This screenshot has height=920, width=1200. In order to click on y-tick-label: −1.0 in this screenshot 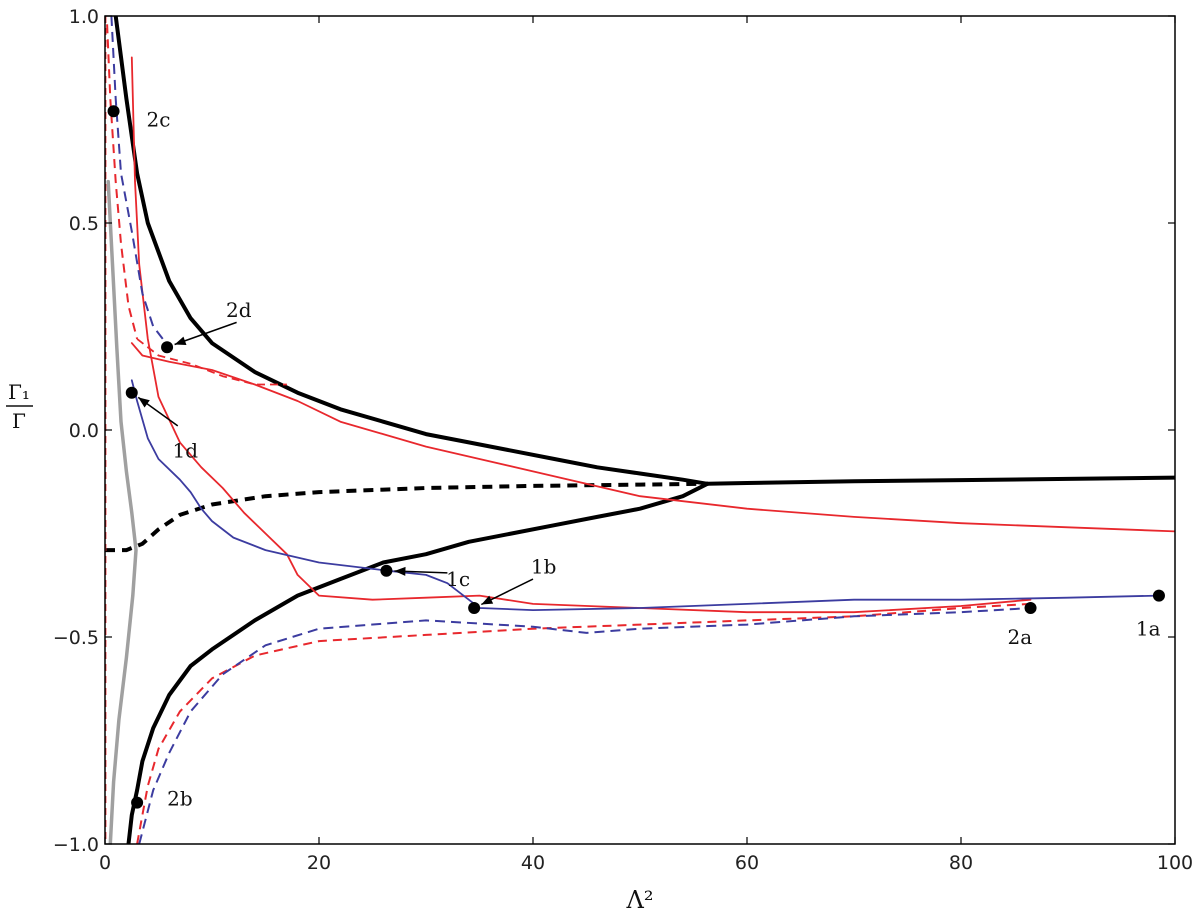, I will do `click(76, 845)`.